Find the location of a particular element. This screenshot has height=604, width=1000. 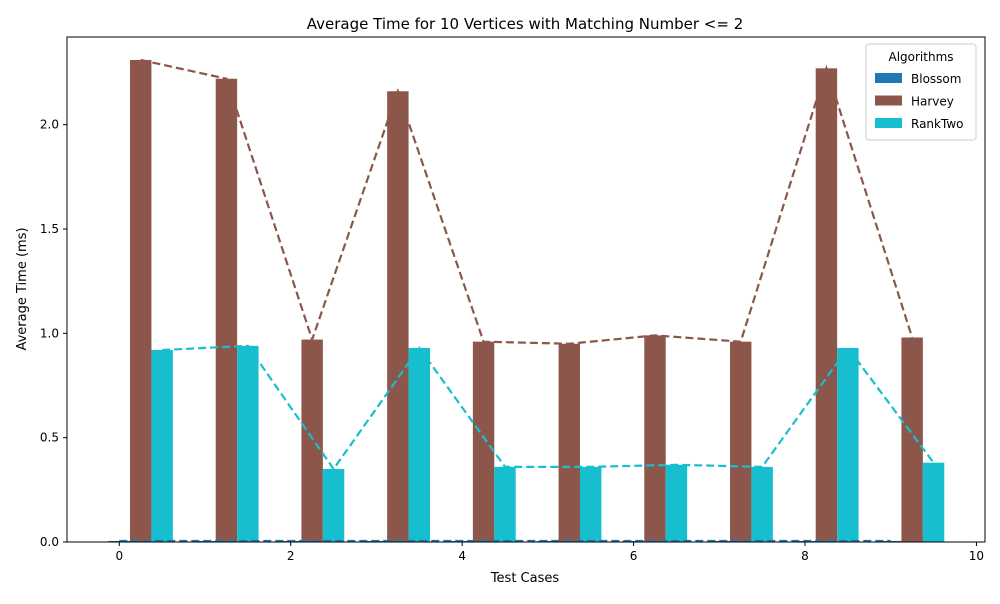

x-tick-label-6: 6 is located at coordinates (634, 556).